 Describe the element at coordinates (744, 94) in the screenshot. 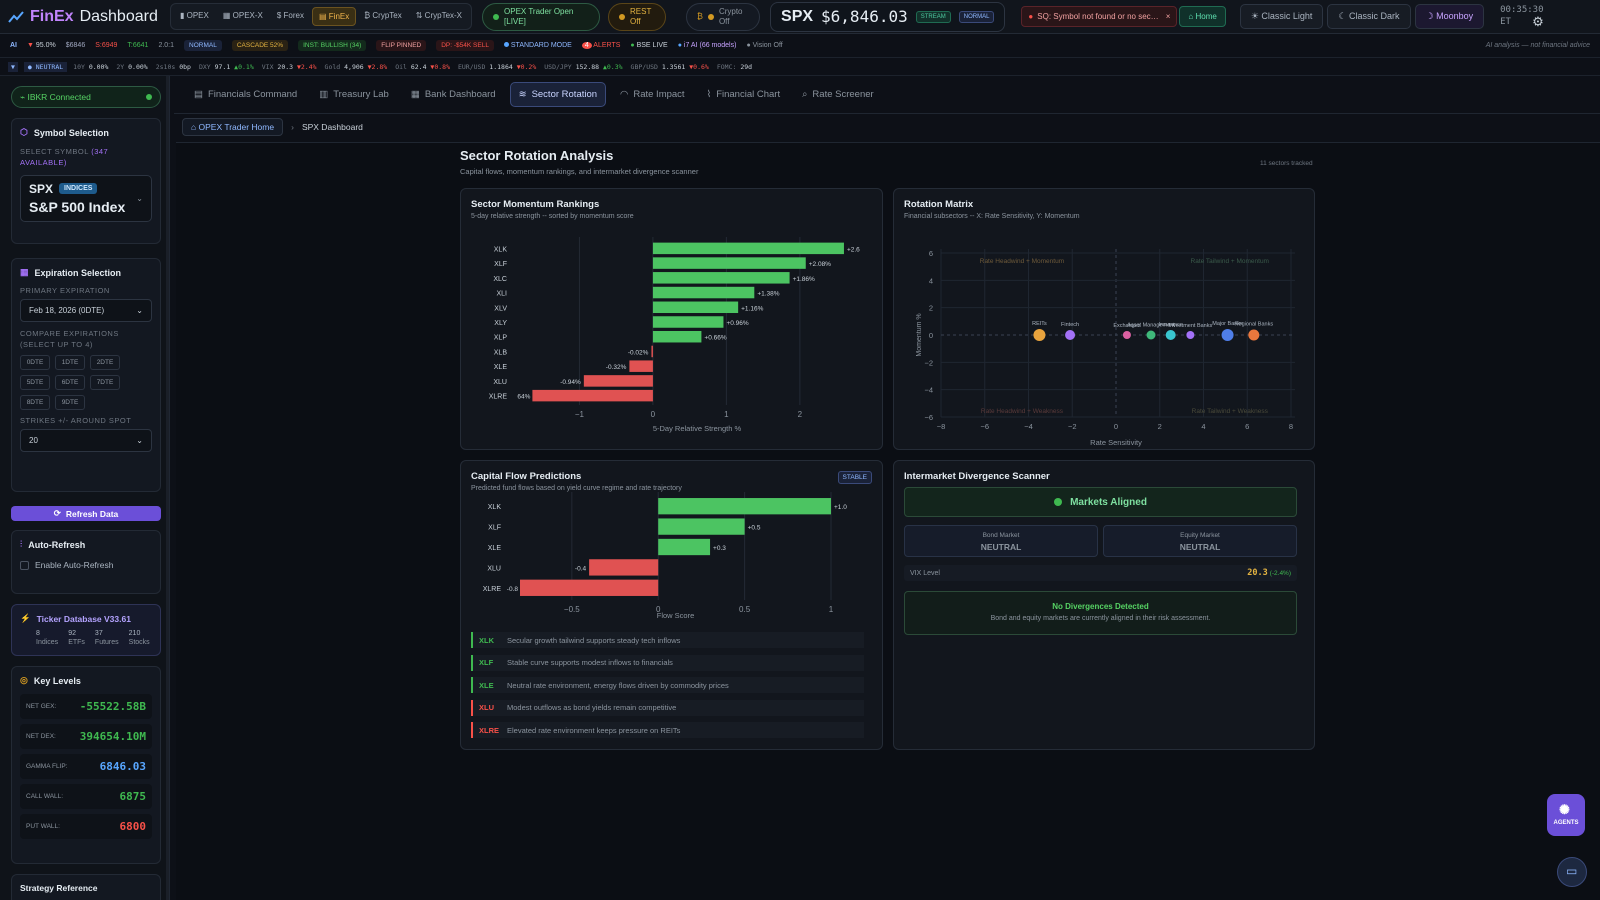

I see `tab-financial-chart: ⌇ Financial Chart` at that location.